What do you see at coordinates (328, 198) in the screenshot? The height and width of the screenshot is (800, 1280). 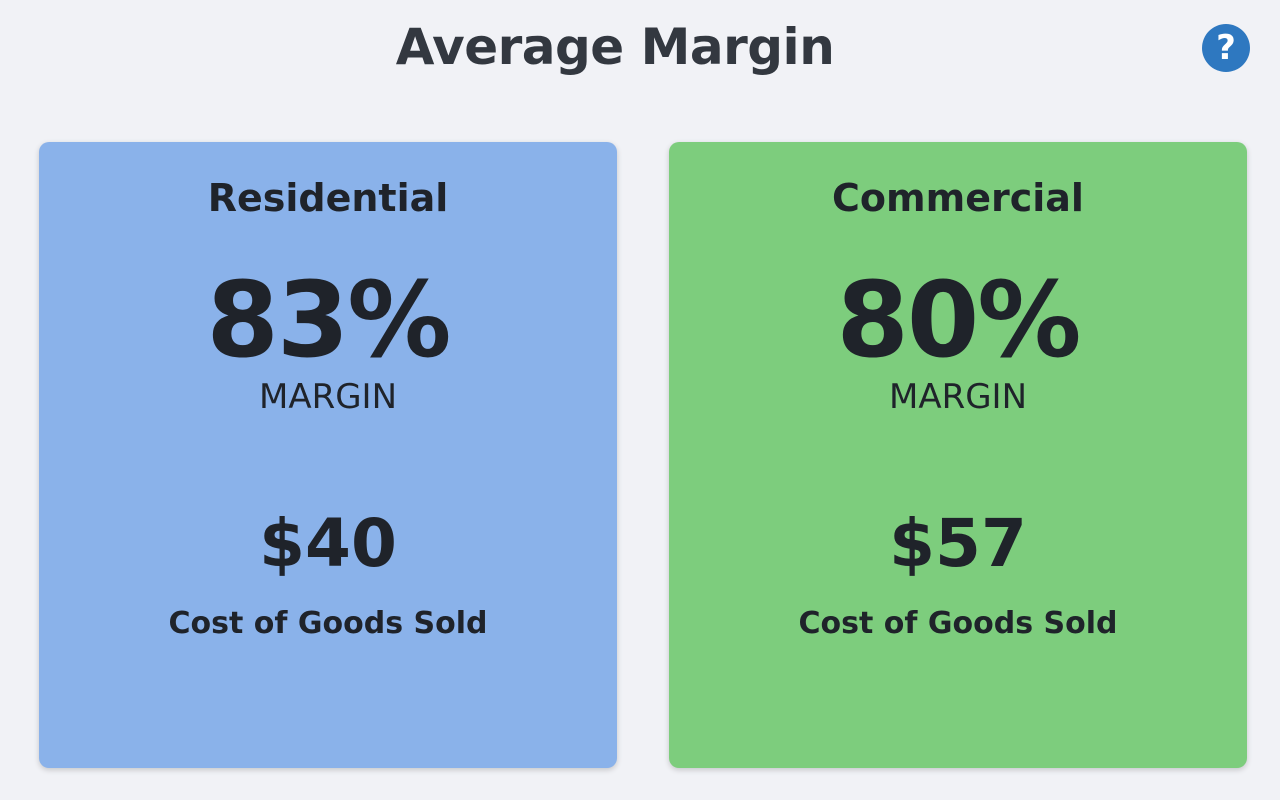 I see `card-title: Residential` at bounding box center [328, 198].